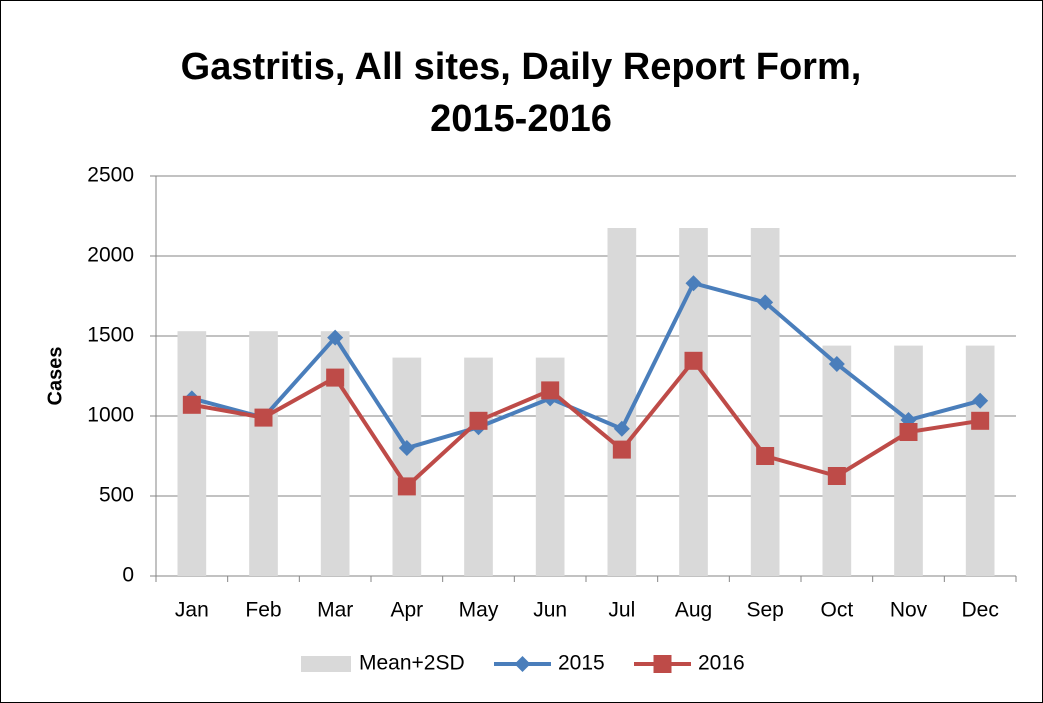  Describe the element at coordinates (110, 335) in the screenshot. I see `y-tick-label: 1500` at that location.